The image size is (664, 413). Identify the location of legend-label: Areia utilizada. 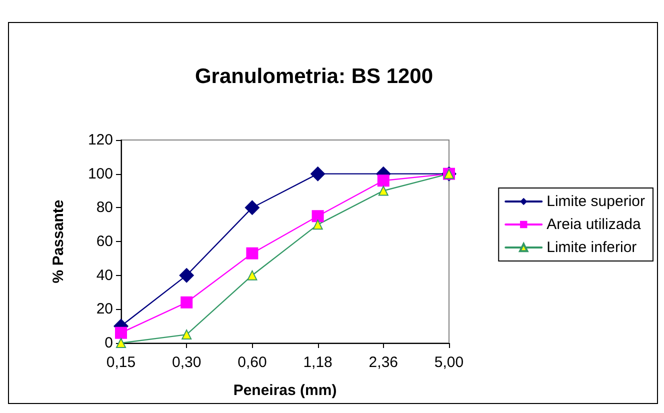
(594, 224).